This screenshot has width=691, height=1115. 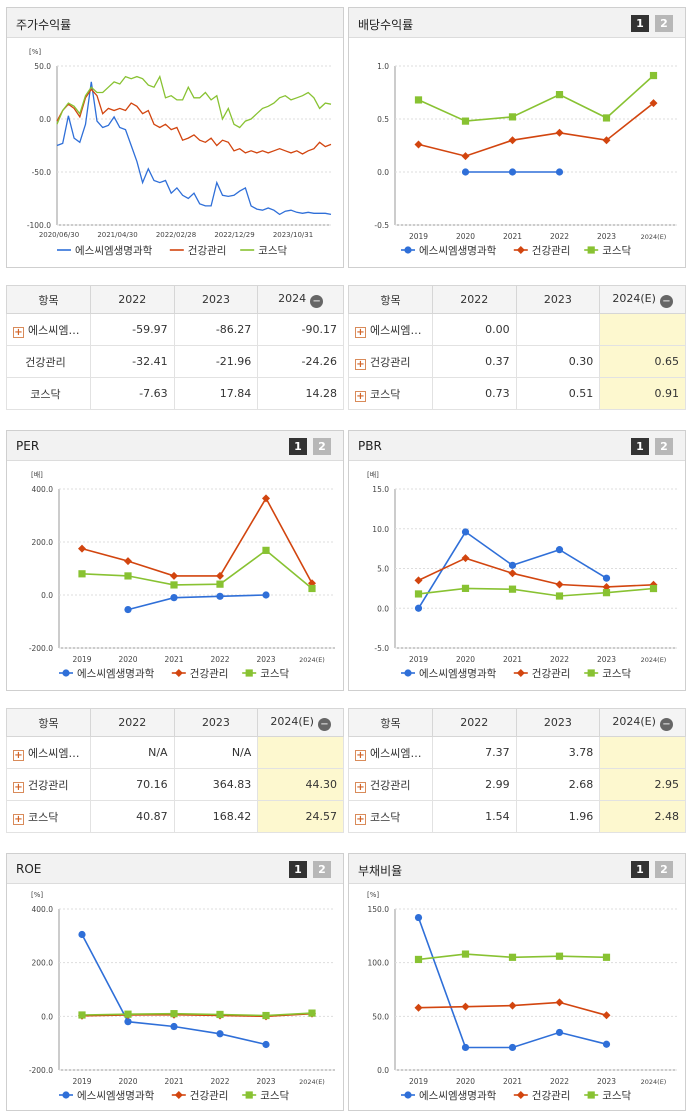 I want to click on column-header-label: 항목, so click(x=48, y=723).